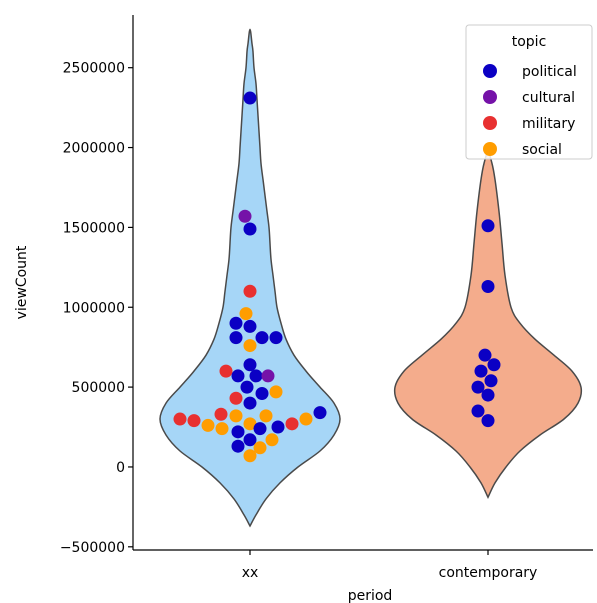  Describe the element at coordinates (490, 149) in the screenshot. I see `legend-marker-social` at that location.